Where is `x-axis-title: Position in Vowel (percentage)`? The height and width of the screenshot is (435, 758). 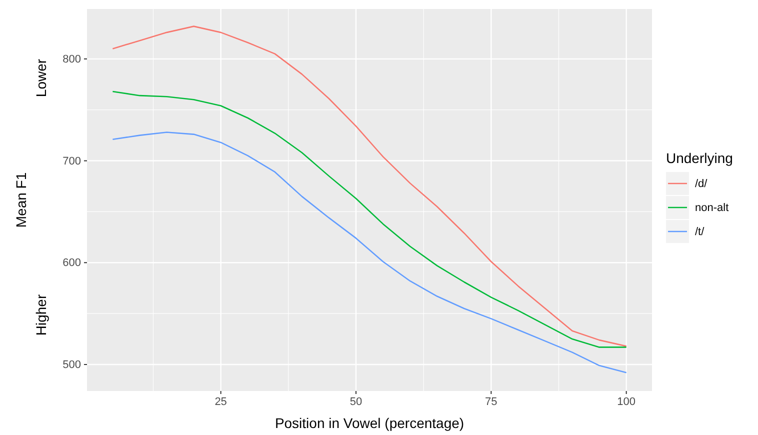
x-axis-title: Position in Vowel (percentage) is located at coordinates (369, 423).